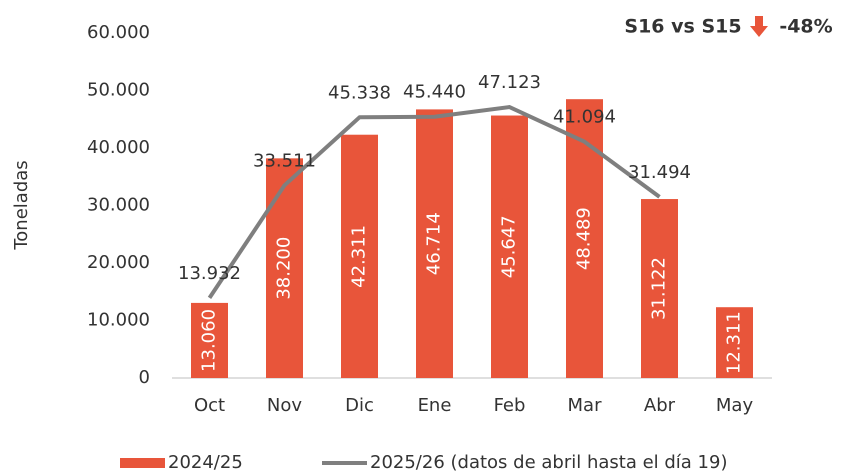  What do you see at coordinates (805, 27) in the screenshot?
I see `annotation-value: -48%` at bounding box center [805, 27].